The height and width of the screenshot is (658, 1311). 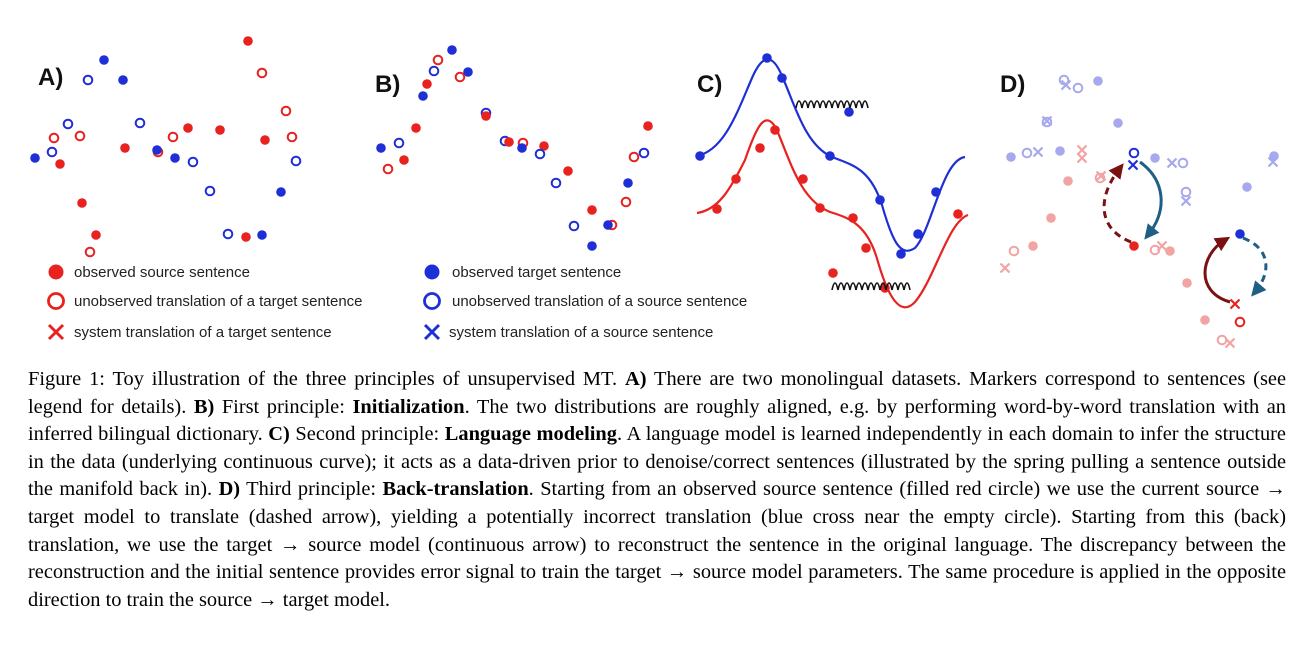 What do you see at coordinates (66, 379) in the screenshot?
I see `caption-figure-label: Figure 1:` at bounding box center [66, 379].